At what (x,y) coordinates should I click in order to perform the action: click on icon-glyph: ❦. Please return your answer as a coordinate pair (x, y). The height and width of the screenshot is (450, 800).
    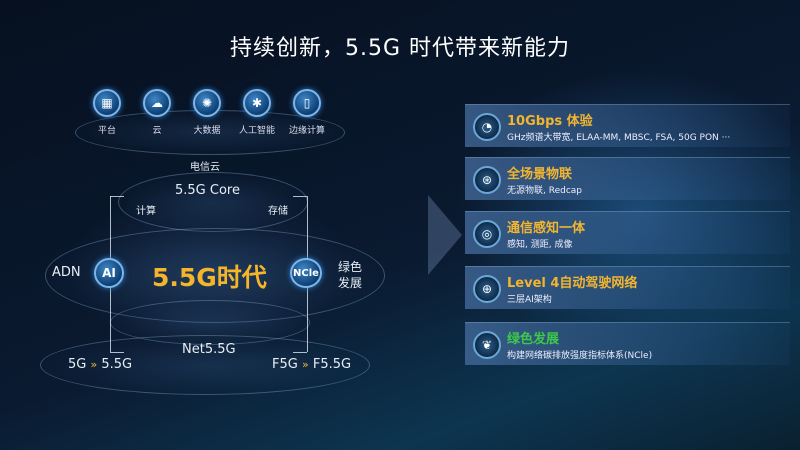
    Looking at the image, I should click on (487, 345).